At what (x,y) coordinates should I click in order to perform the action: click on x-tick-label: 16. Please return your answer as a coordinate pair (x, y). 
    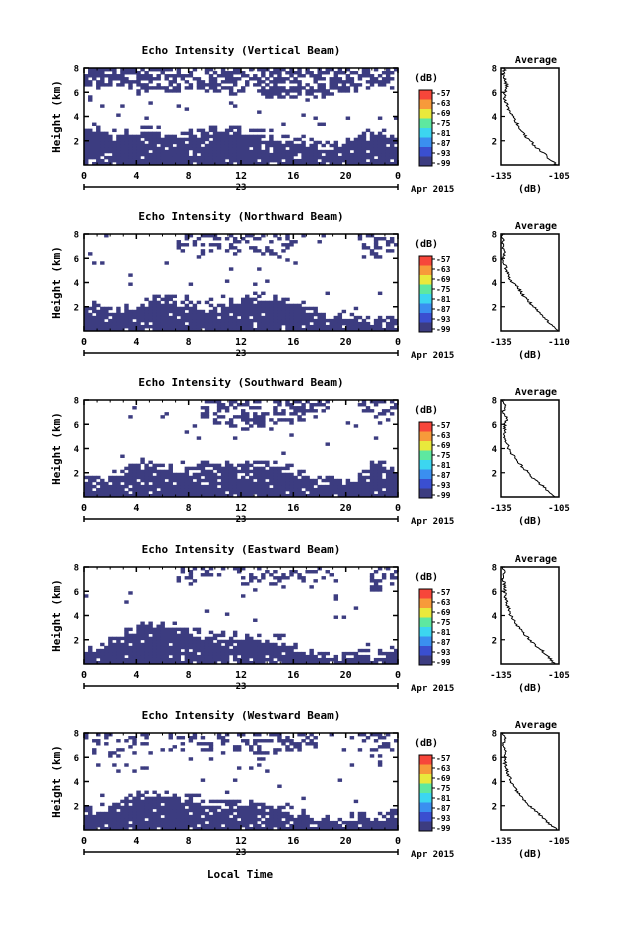
    Looking at the image, I should click on (293, 342).